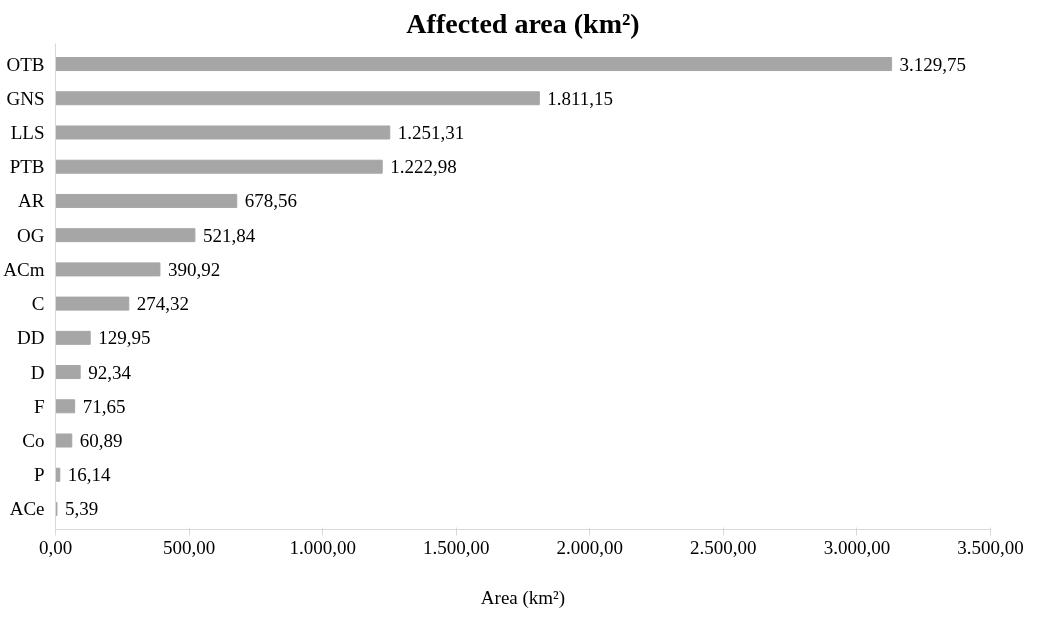 The image size is (1041, 622). I want to click on x-tick-label: 1.000,00, so click(322, 547).